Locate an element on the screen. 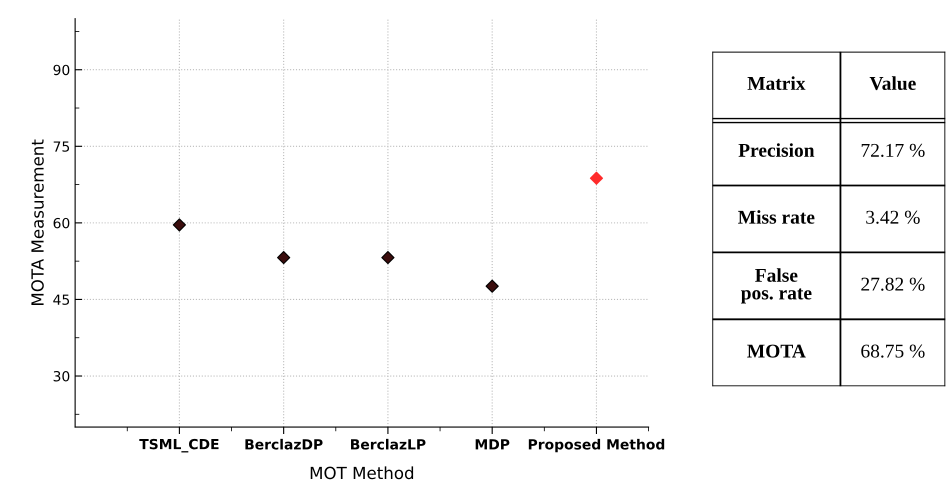  y-tick-label: 45 is located at coordinates (61, 299).